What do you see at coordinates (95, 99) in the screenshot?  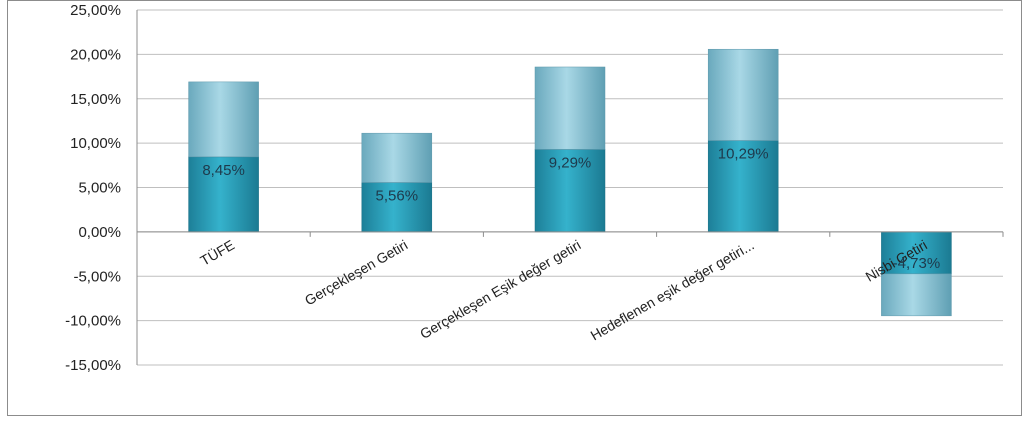 I see `y-tick-label: 15,00%` at bounding box center [95, 99].